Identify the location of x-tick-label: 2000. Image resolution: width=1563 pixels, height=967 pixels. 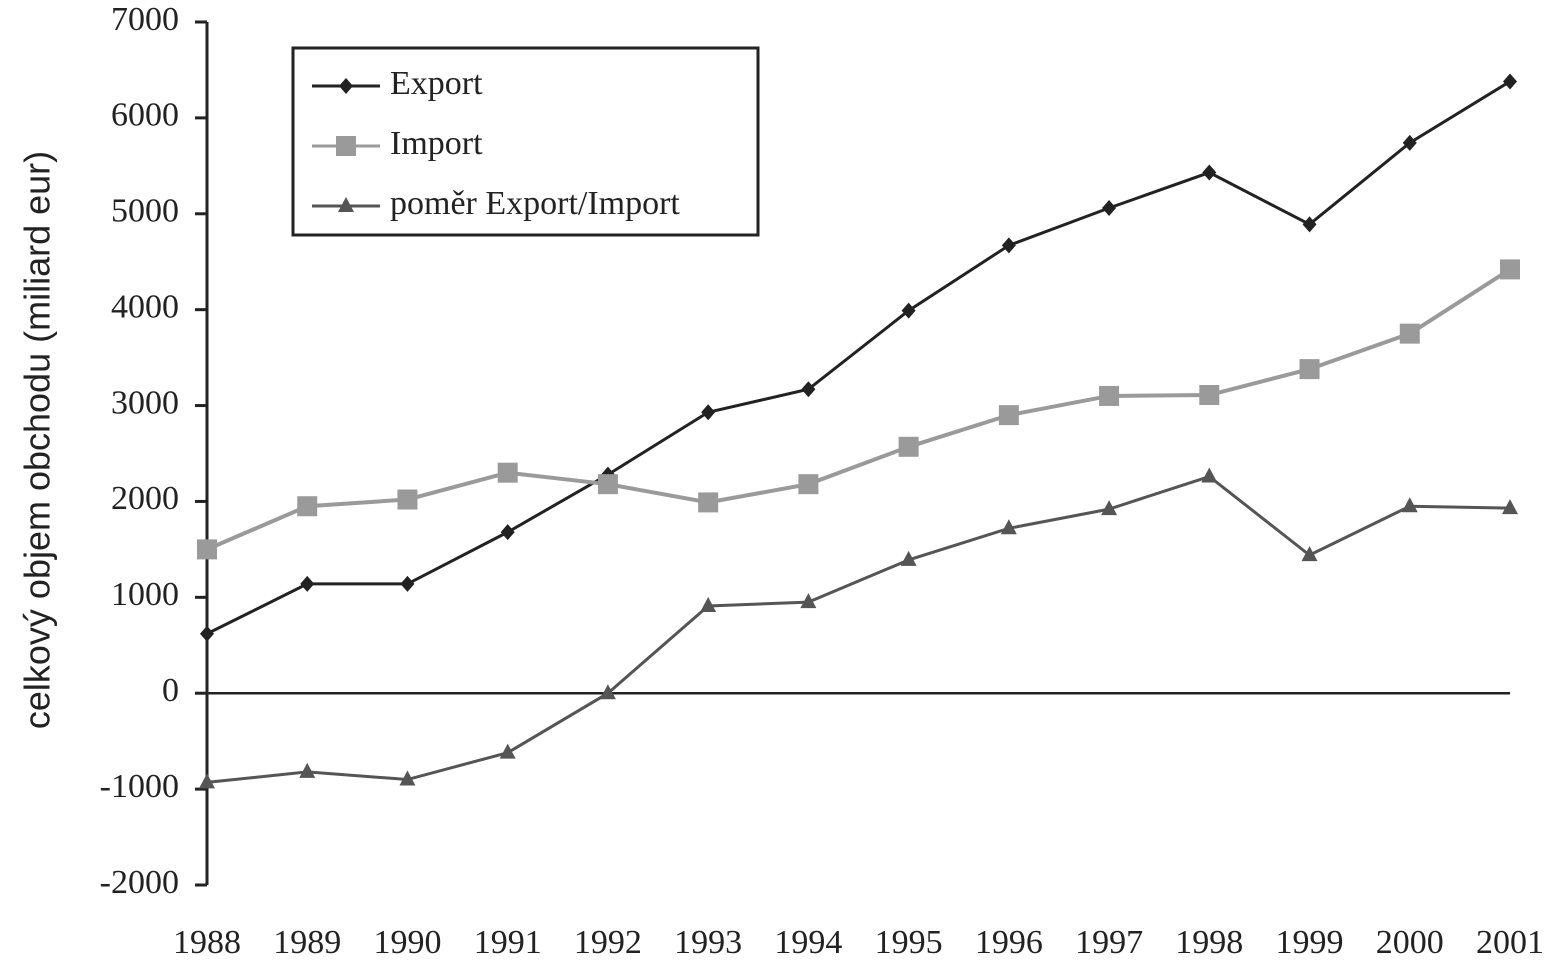
(1410, 942).